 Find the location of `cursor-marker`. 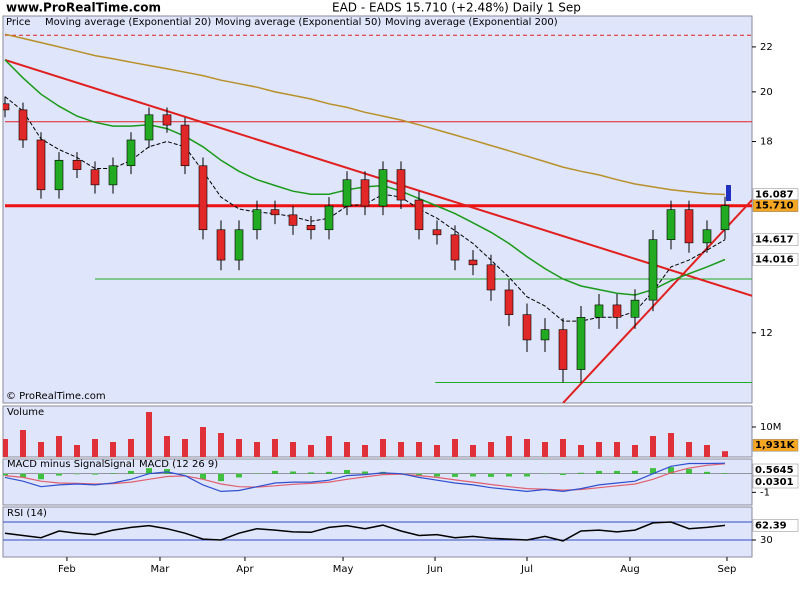

cursor-marker is located at coordinates (728, 193).